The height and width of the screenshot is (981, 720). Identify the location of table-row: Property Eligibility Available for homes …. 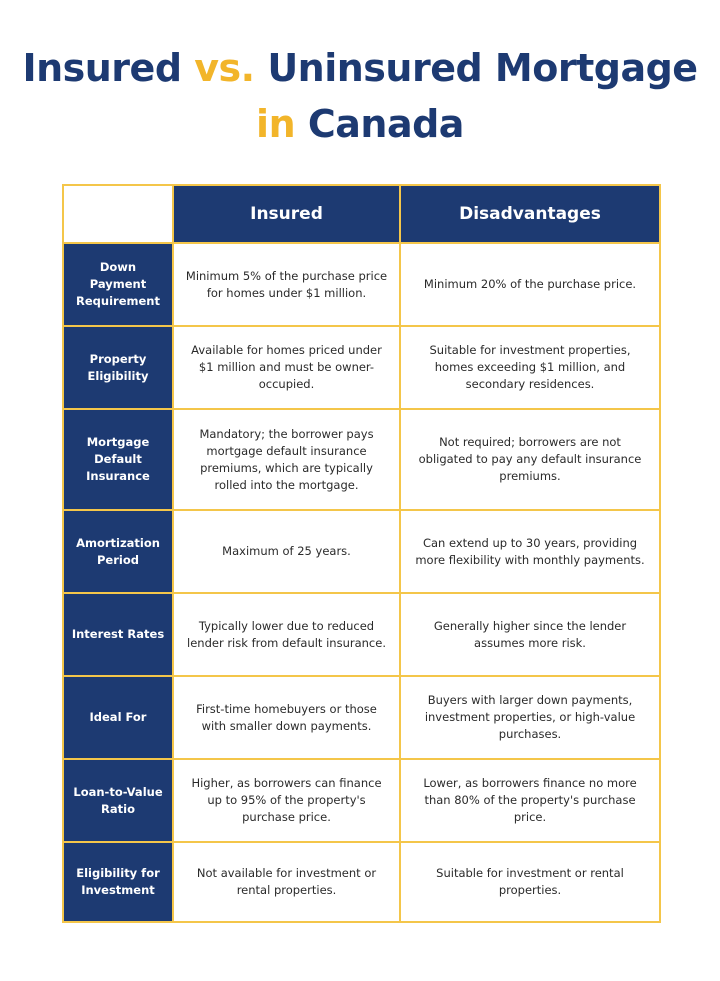
(361, 367).